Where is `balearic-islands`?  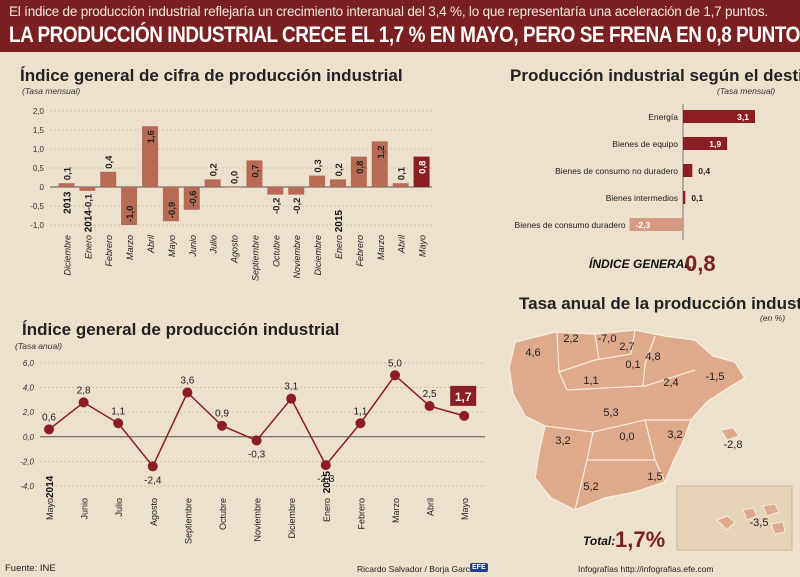
balearic-islands is located at coordinates (730, 434).